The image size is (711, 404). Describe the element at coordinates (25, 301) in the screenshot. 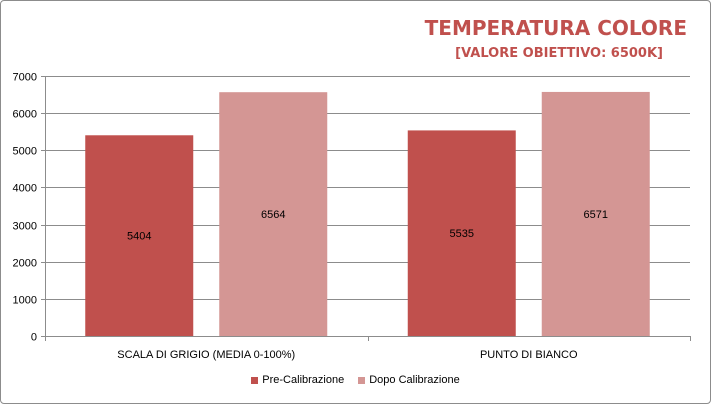

I see `y-tick-label: 1000` at that location.